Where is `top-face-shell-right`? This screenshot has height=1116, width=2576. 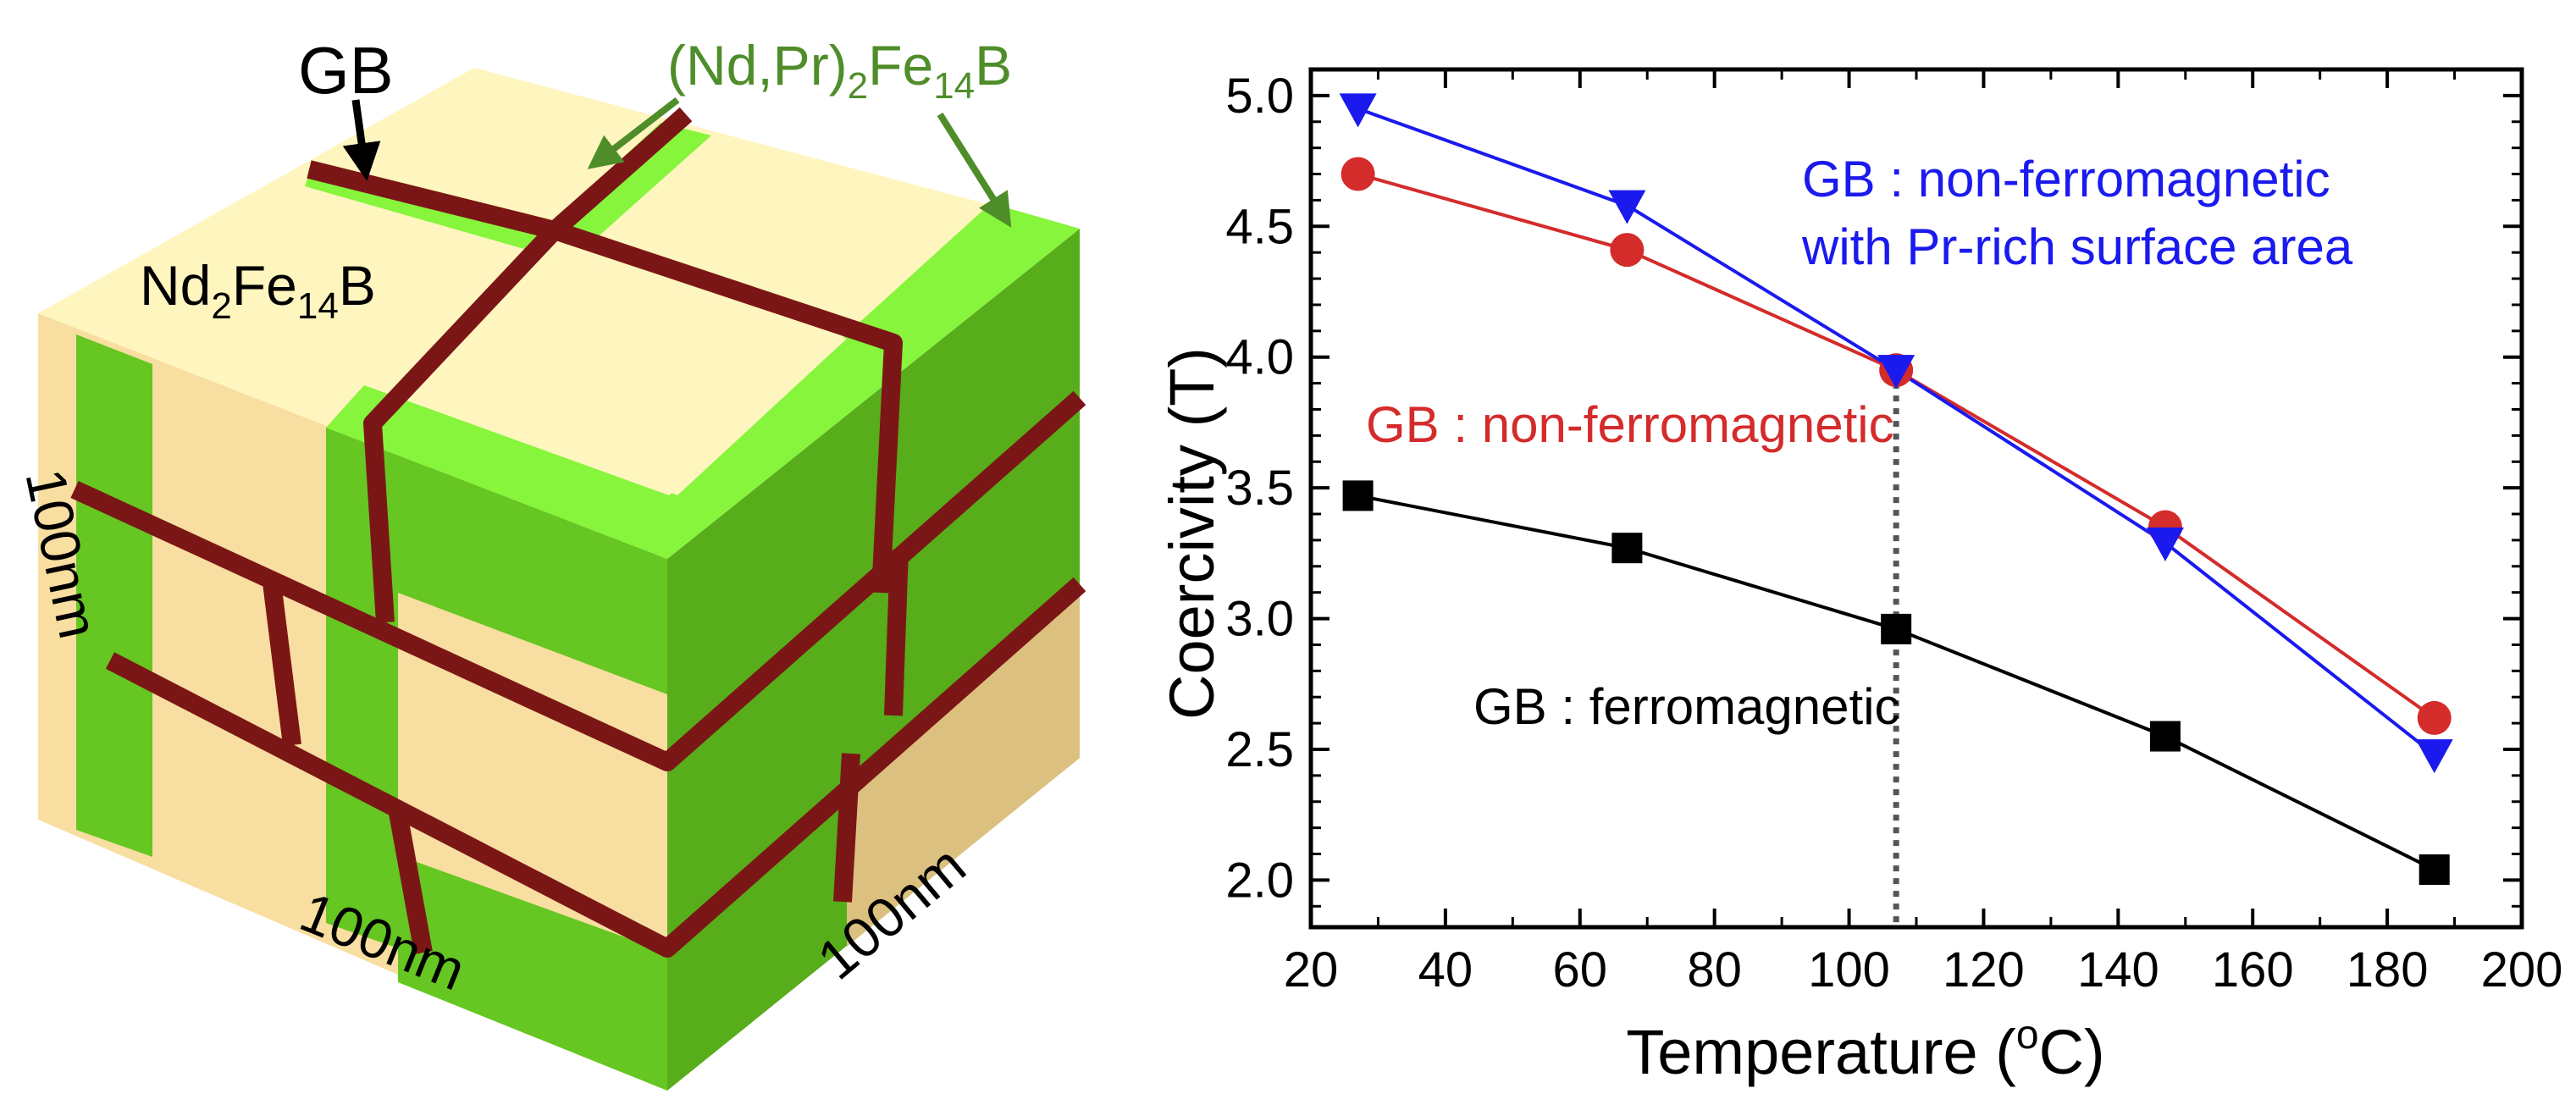
top-face-shell-right is located at coordinates (703, 381).